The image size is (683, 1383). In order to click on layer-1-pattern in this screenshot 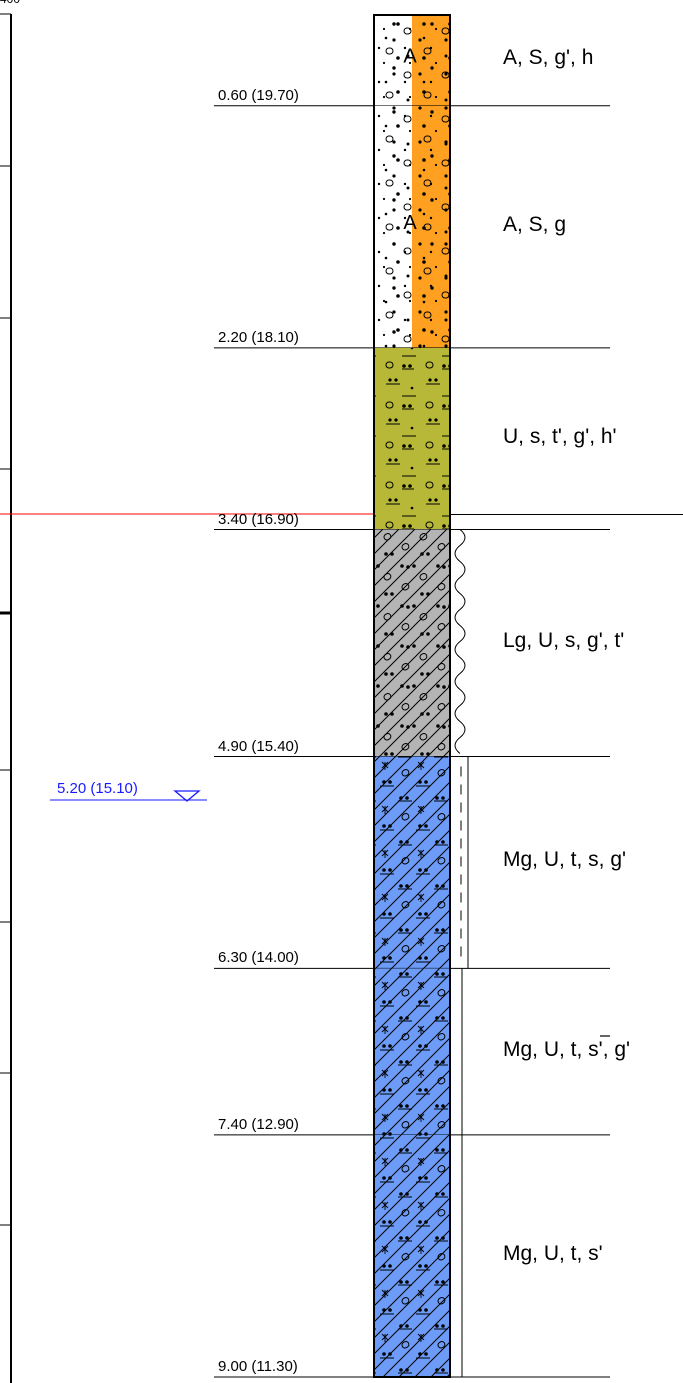, I will do `click(412, 60)`.